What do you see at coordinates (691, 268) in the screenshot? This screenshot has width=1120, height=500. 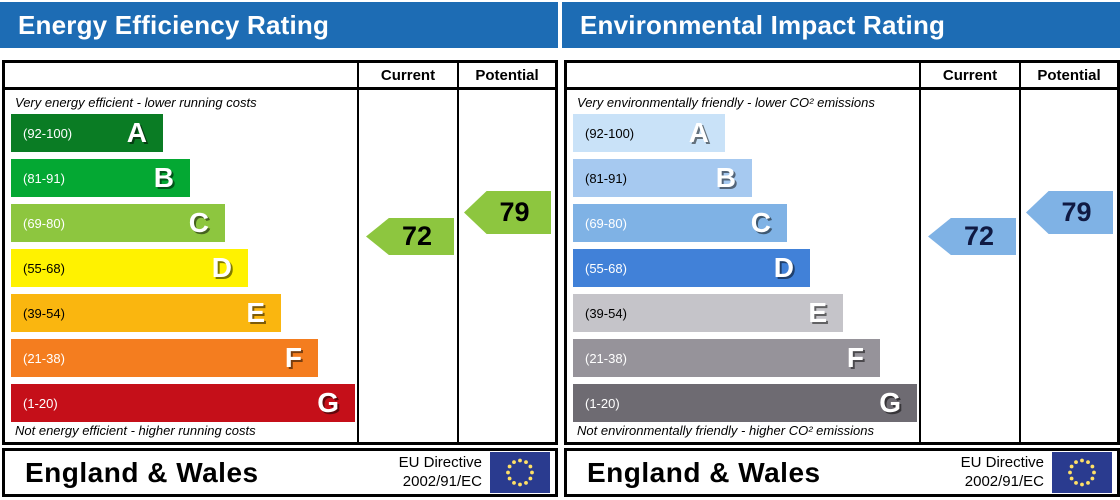 I see `environmental-band-d: (55-68) D` at bounding box center [691, 268].